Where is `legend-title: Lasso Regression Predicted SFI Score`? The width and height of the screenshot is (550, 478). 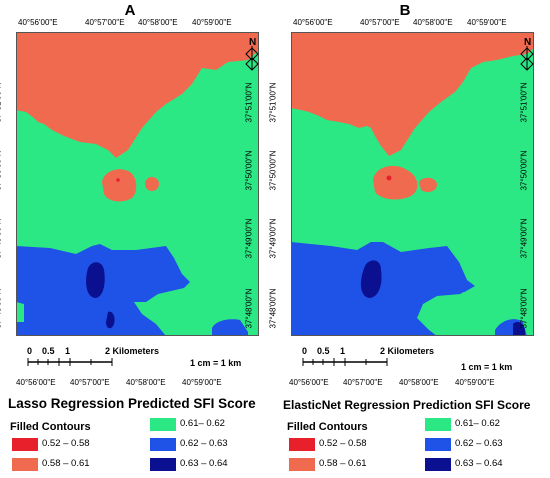
legend-title: Lasso Regression Predicted SFI Score is located at coordinates (132, 403).